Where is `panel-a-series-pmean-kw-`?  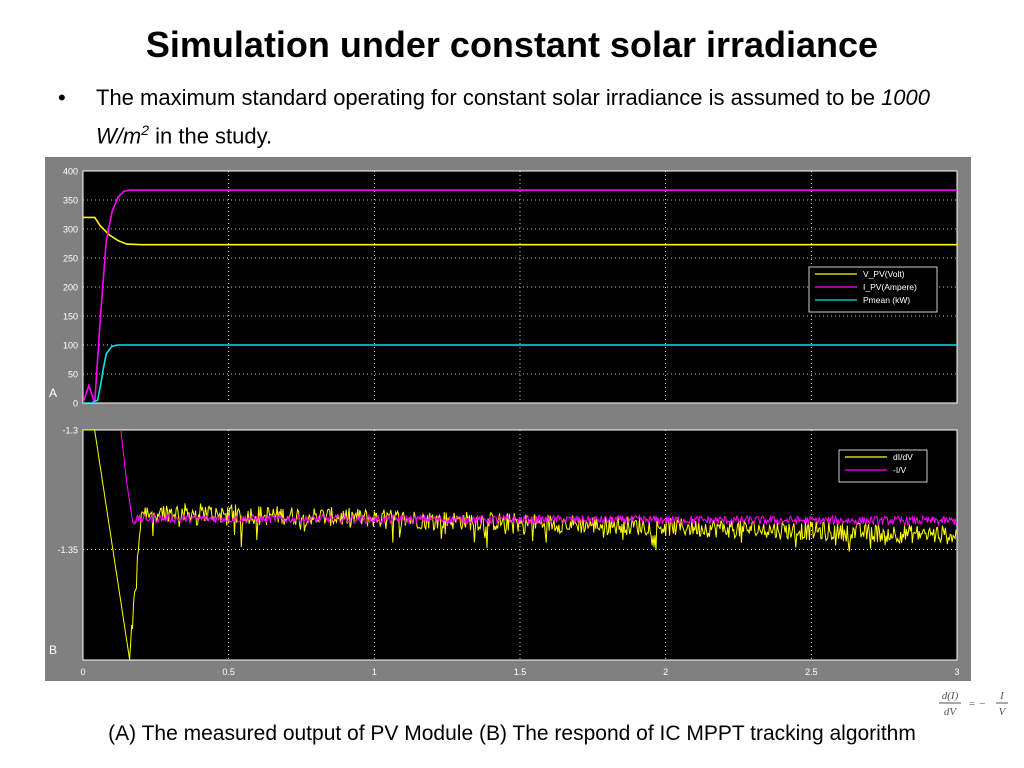 panel-a-series-pmean-kw- is located at coordinates (520, 373).